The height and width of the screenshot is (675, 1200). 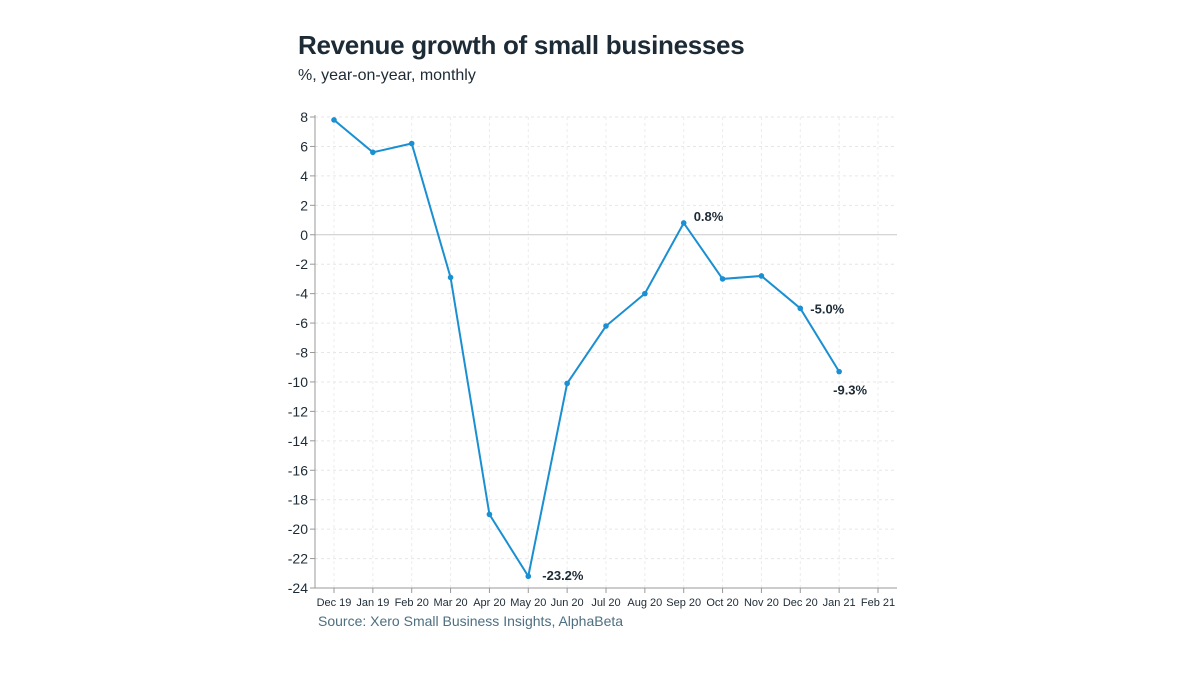 What do you see at coordinates (827, 308) in the screenshot?
I see `data-label: -5.0%` at bounding box center [827, 308].